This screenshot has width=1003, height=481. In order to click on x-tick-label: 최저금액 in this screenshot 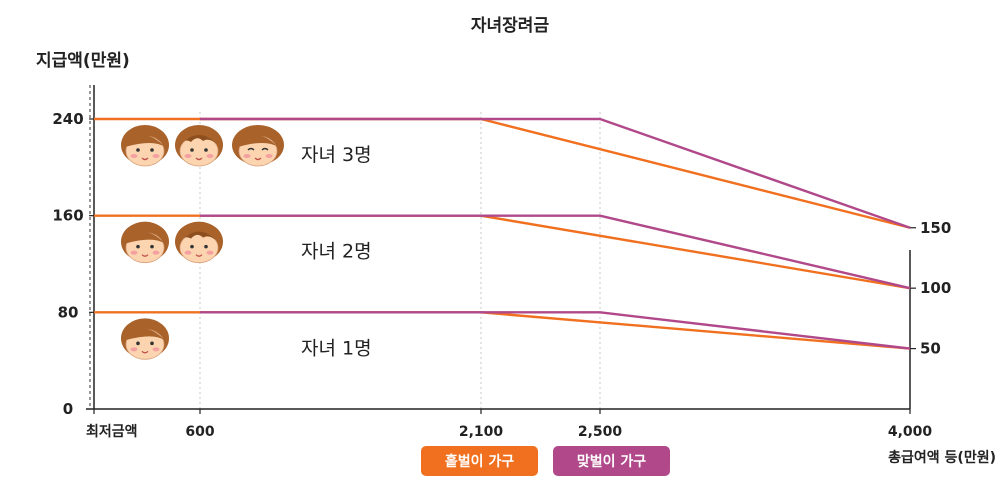, I will do `click(112, 431)`.